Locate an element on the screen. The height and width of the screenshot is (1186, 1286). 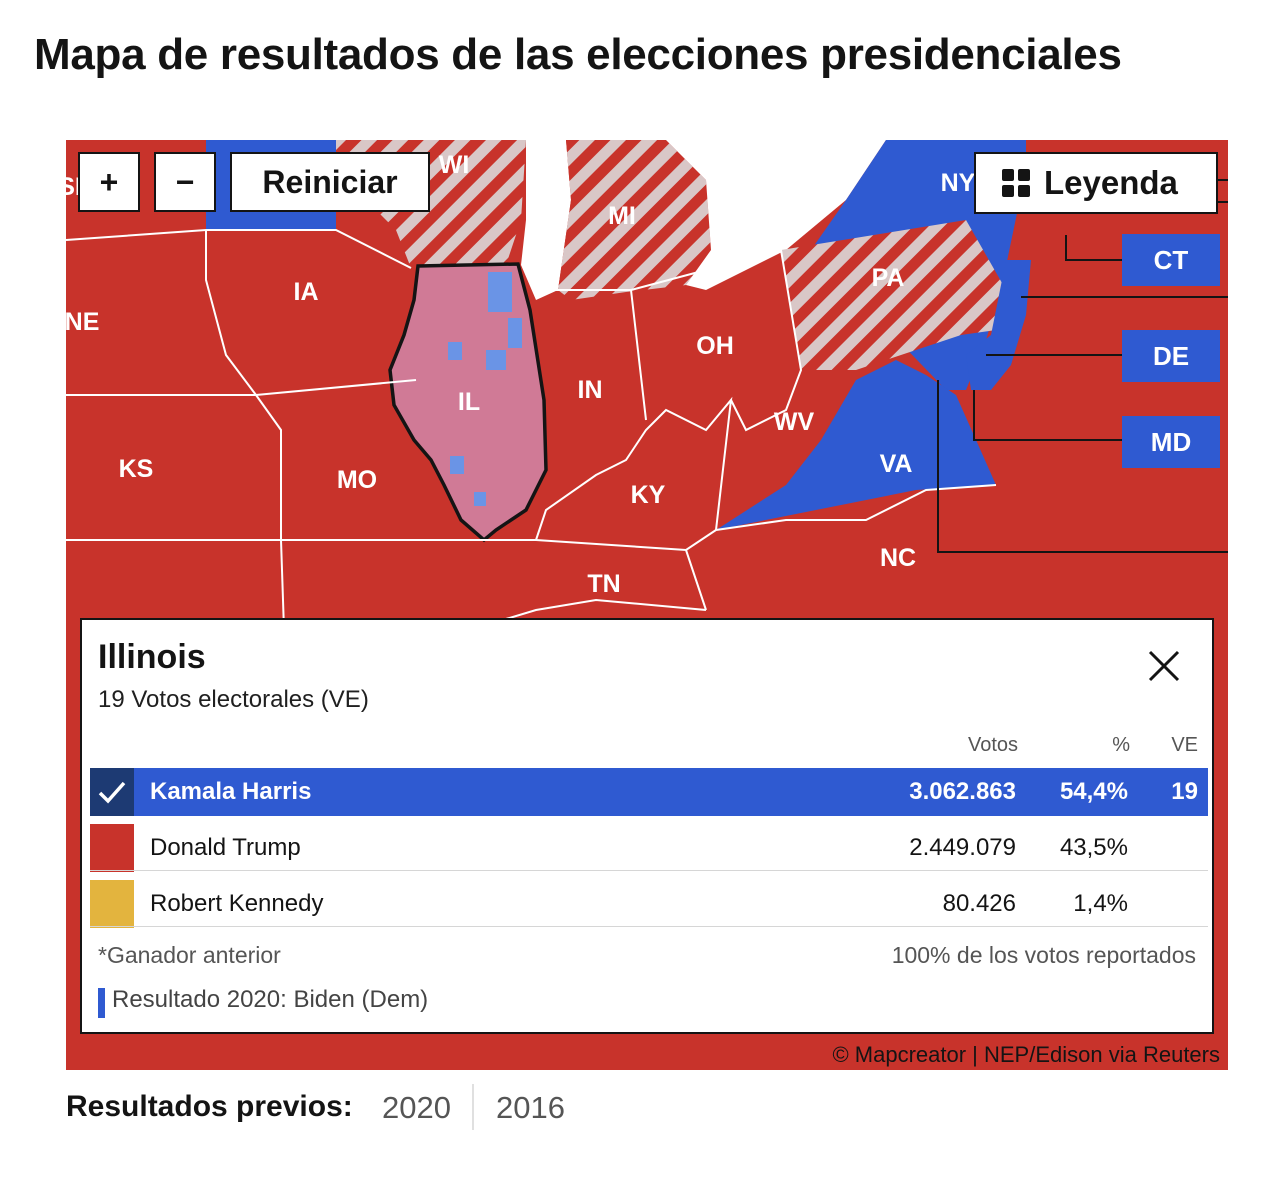
previous-results-label: Resultados previos: is located at coordinates (209, 1106).